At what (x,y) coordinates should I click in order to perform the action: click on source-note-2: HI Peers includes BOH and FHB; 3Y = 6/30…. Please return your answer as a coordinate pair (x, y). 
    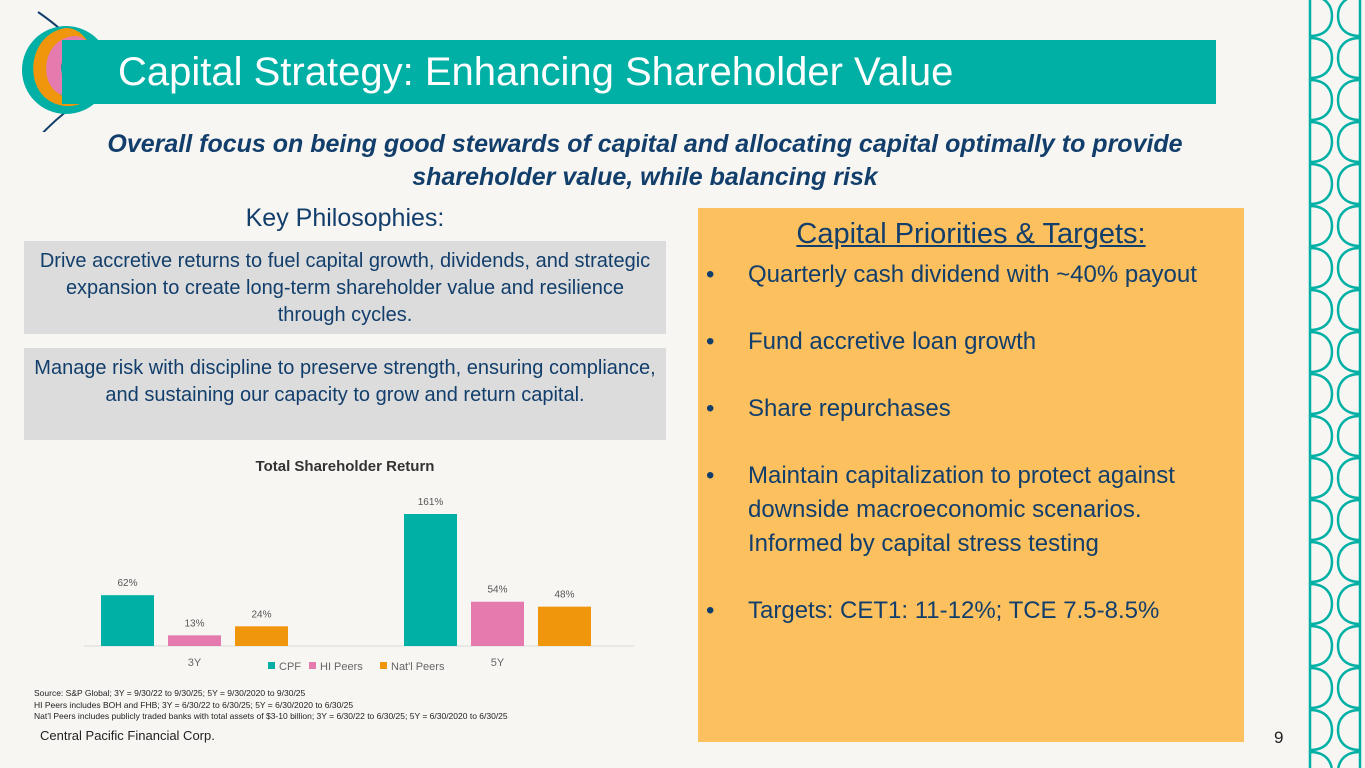
    Looking at the image, I should click on (194, 704).